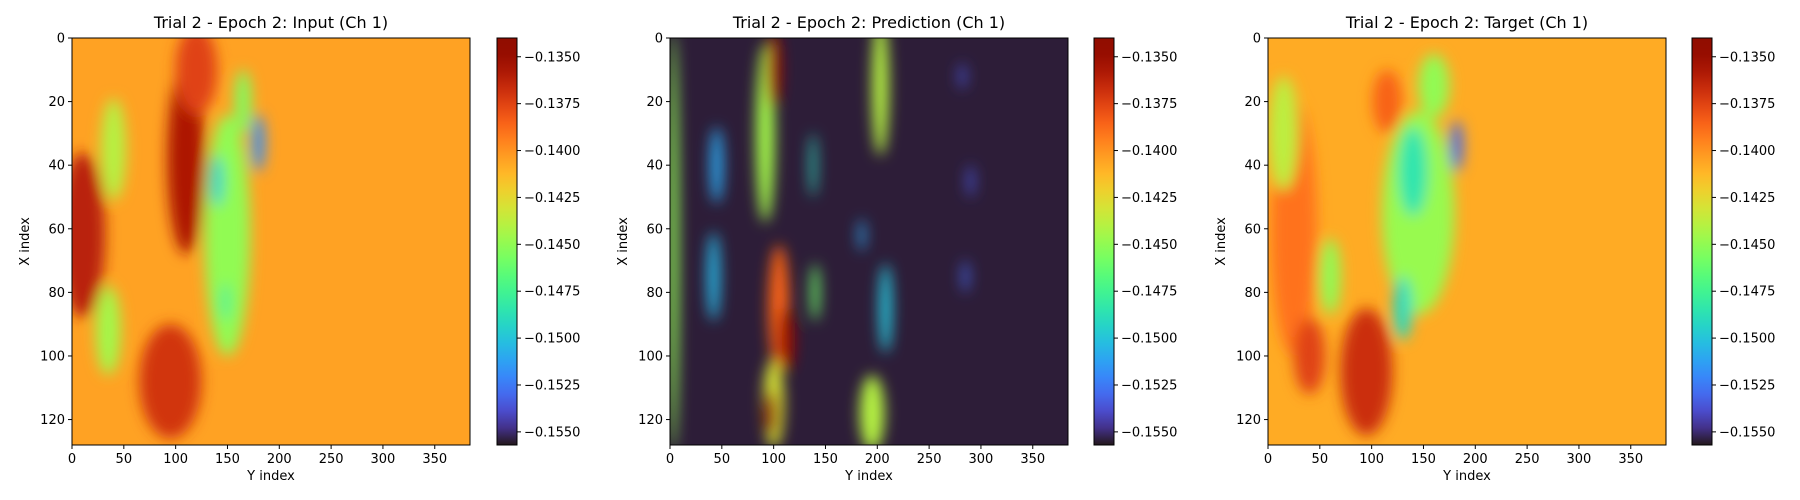 The height and width of the screenshot is (500, 1800). Describe the element at coordinates (270, 22) in the screenshot. I see `chart-title: Trial 2 - Epoch 2: Input (Ch 1)` at that location.